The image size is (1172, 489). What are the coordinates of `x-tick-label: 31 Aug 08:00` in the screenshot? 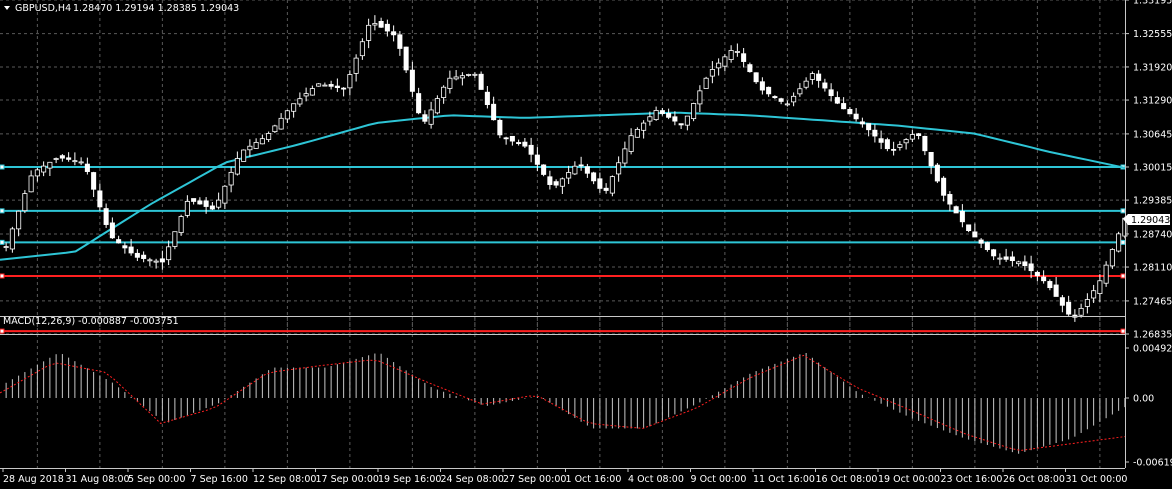 It's located at (98, 479).